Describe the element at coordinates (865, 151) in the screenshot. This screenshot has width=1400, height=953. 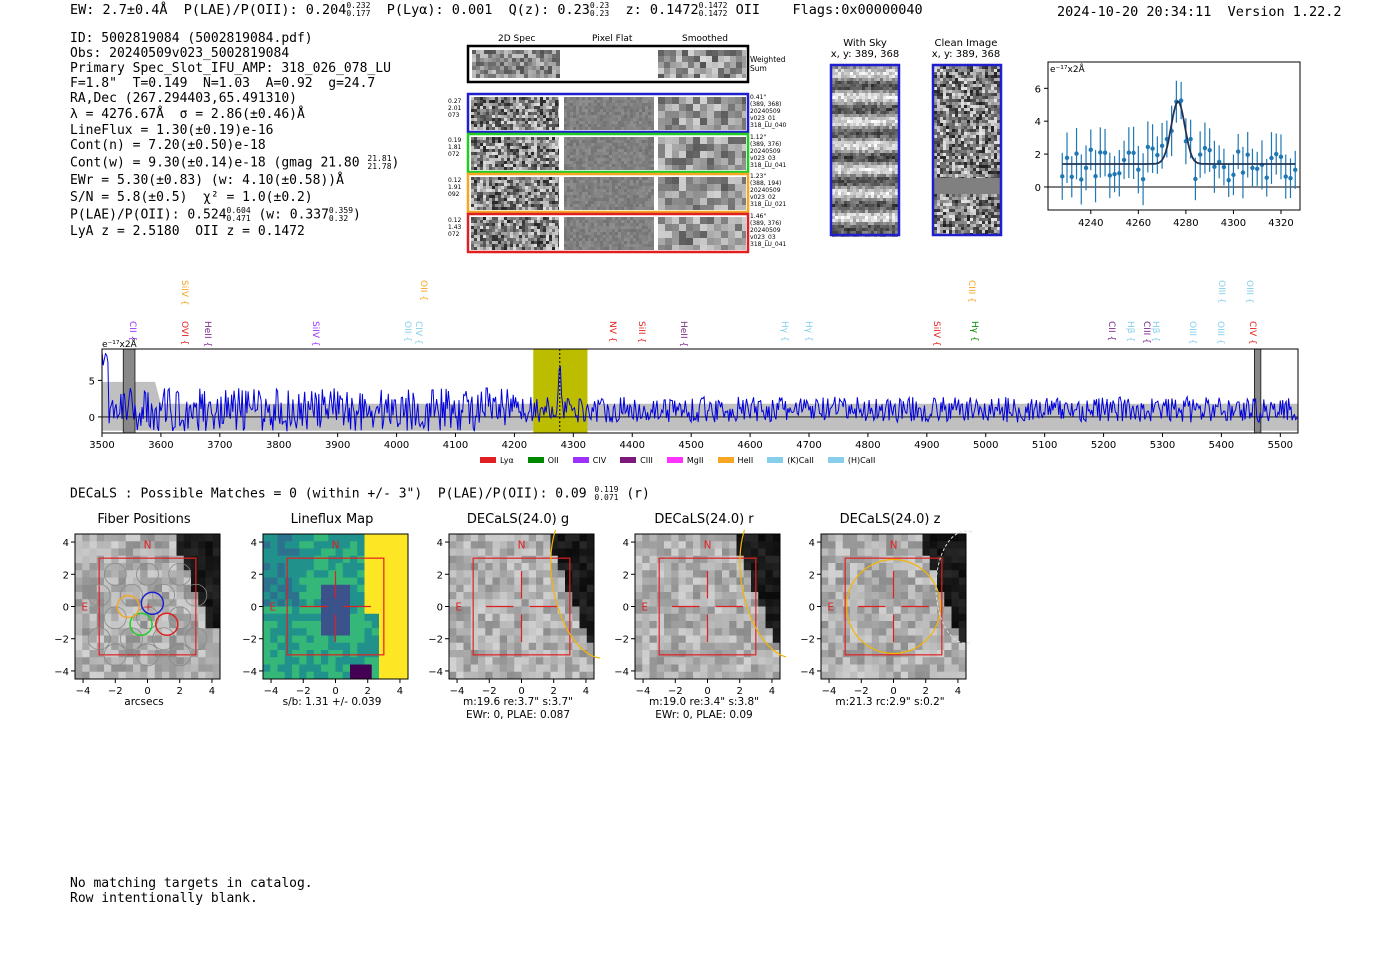
I see `with-sky-image` at that location.